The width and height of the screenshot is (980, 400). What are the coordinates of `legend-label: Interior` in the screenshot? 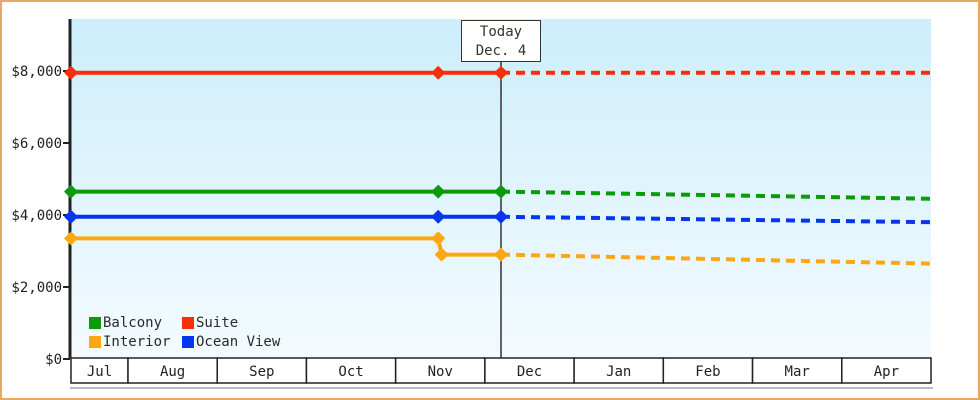 It's located at (137, 341).